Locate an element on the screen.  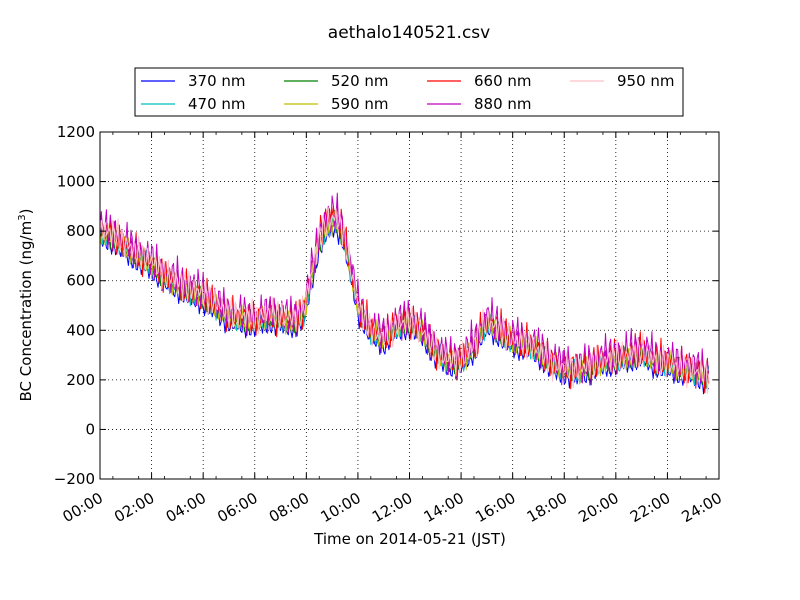
chart-title: aethalo140521.csv is located at coordinates (409, 33).